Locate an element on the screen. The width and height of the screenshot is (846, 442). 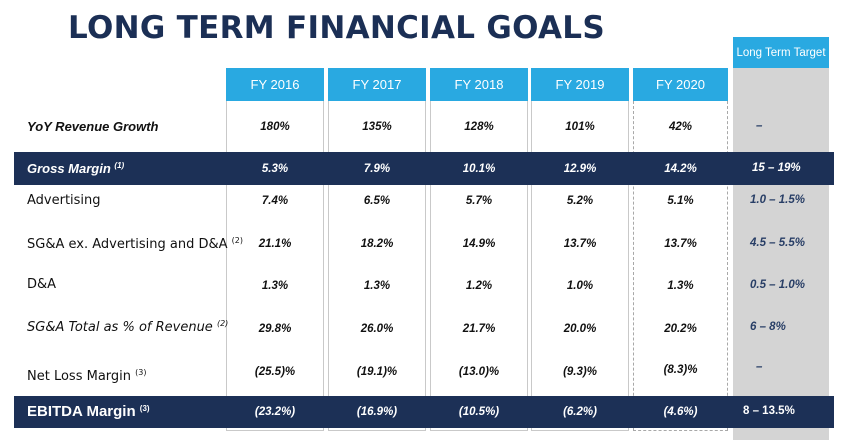
value-yoy-fy2019: 101% is located at coordinates (580, 127).